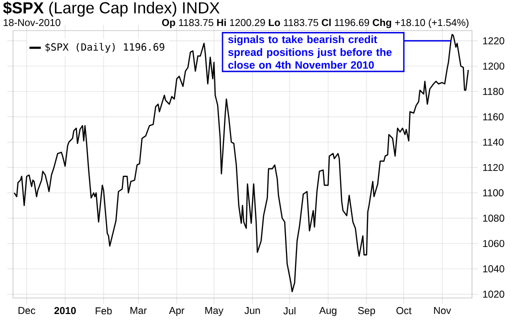 The image size is (513, 324). What do you see at coordinates (310, 52) in the screenshot?
I see `annotation: signals to take bearish credit spread positions just before the close on 4th November 2010` at bounding box center [310, 52].